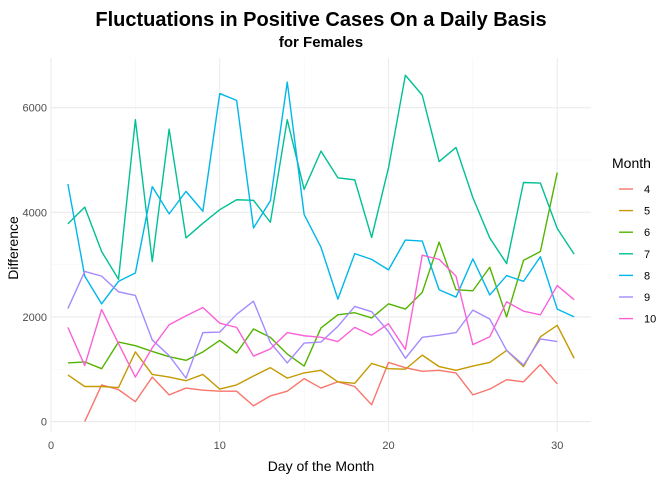  Describe the element at coordinates (35, 213) in the screenshot. I see `y-tick-label: 4000` at that location.